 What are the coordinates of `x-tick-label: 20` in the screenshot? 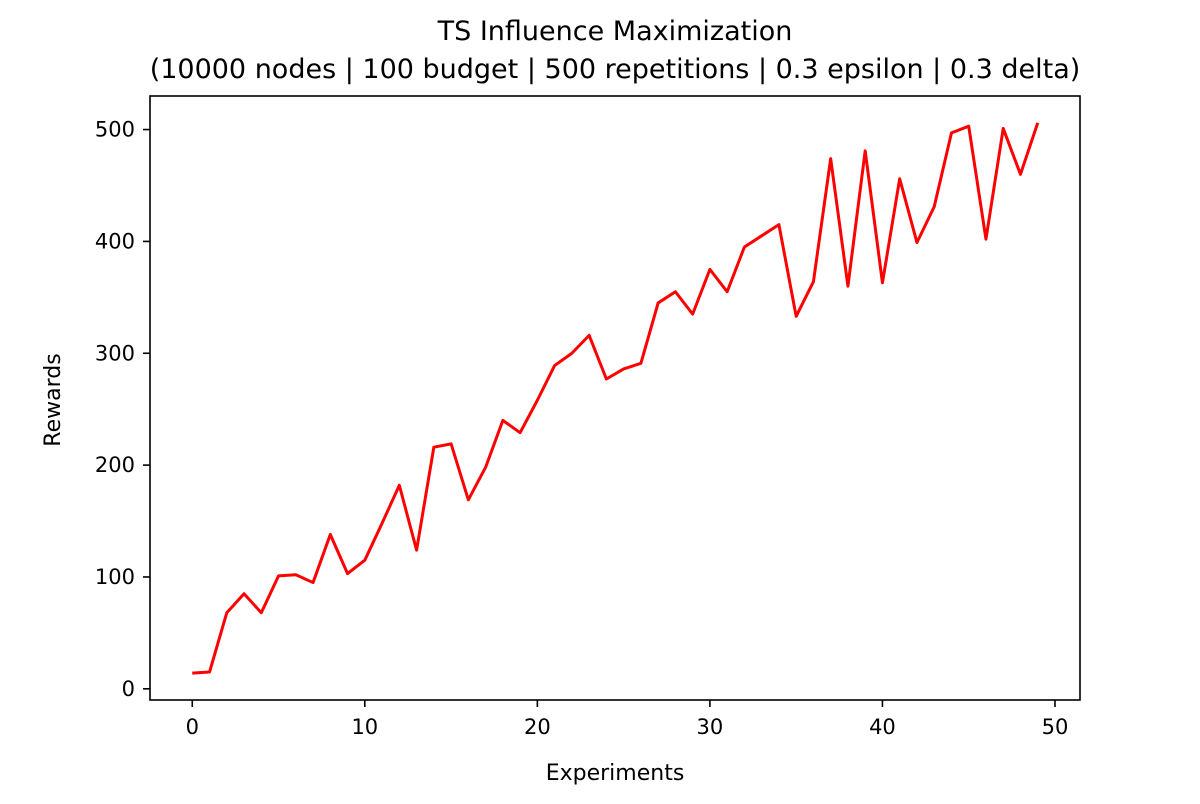 It's located at (537, 727).